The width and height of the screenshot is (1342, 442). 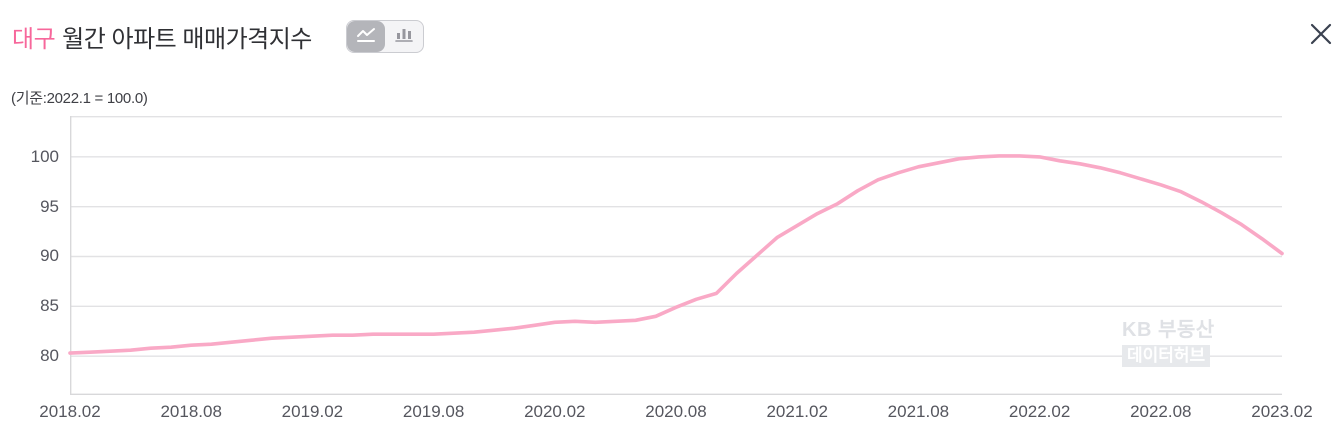 I want to click on x-axis-tick-label: 2020.08, so click(x=676, y=411).